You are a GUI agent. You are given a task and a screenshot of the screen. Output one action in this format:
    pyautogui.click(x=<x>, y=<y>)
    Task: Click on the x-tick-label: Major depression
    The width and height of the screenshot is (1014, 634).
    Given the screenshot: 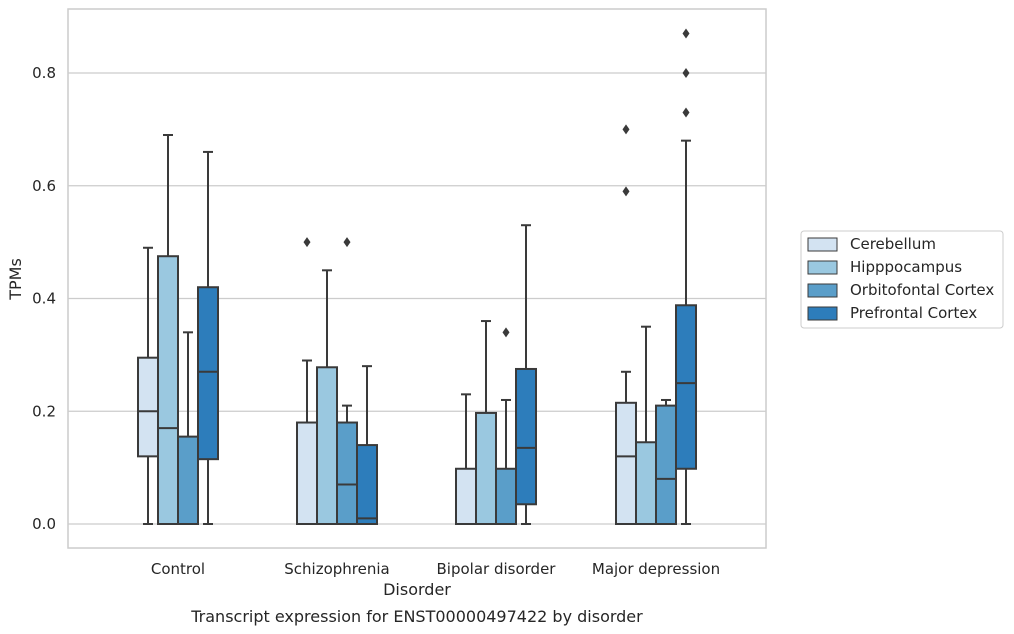 What is the action you would take?
    pyautogui.click(x=656, y=569)
    